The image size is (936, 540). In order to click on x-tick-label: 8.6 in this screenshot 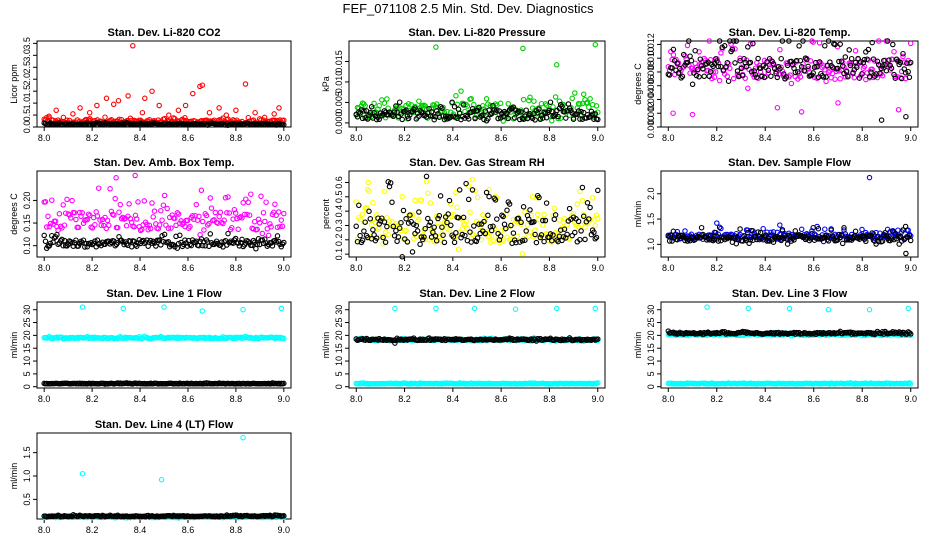, I will do `click(813, 138)`.